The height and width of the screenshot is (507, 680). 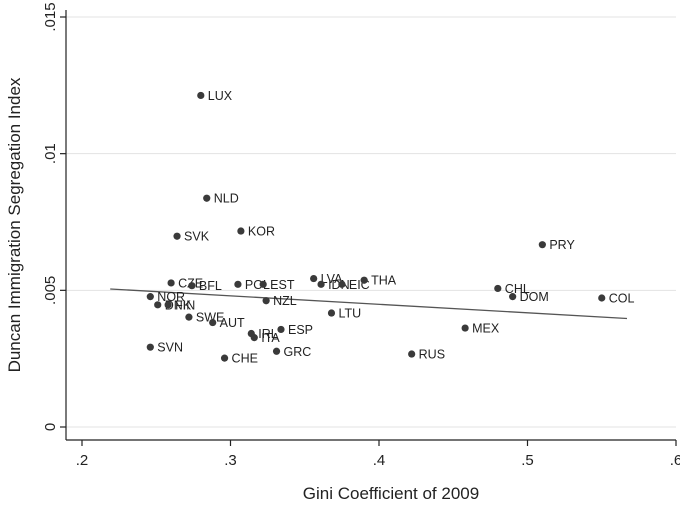 I want to click on y-tick-label: .015, so click(x=50, y=16).